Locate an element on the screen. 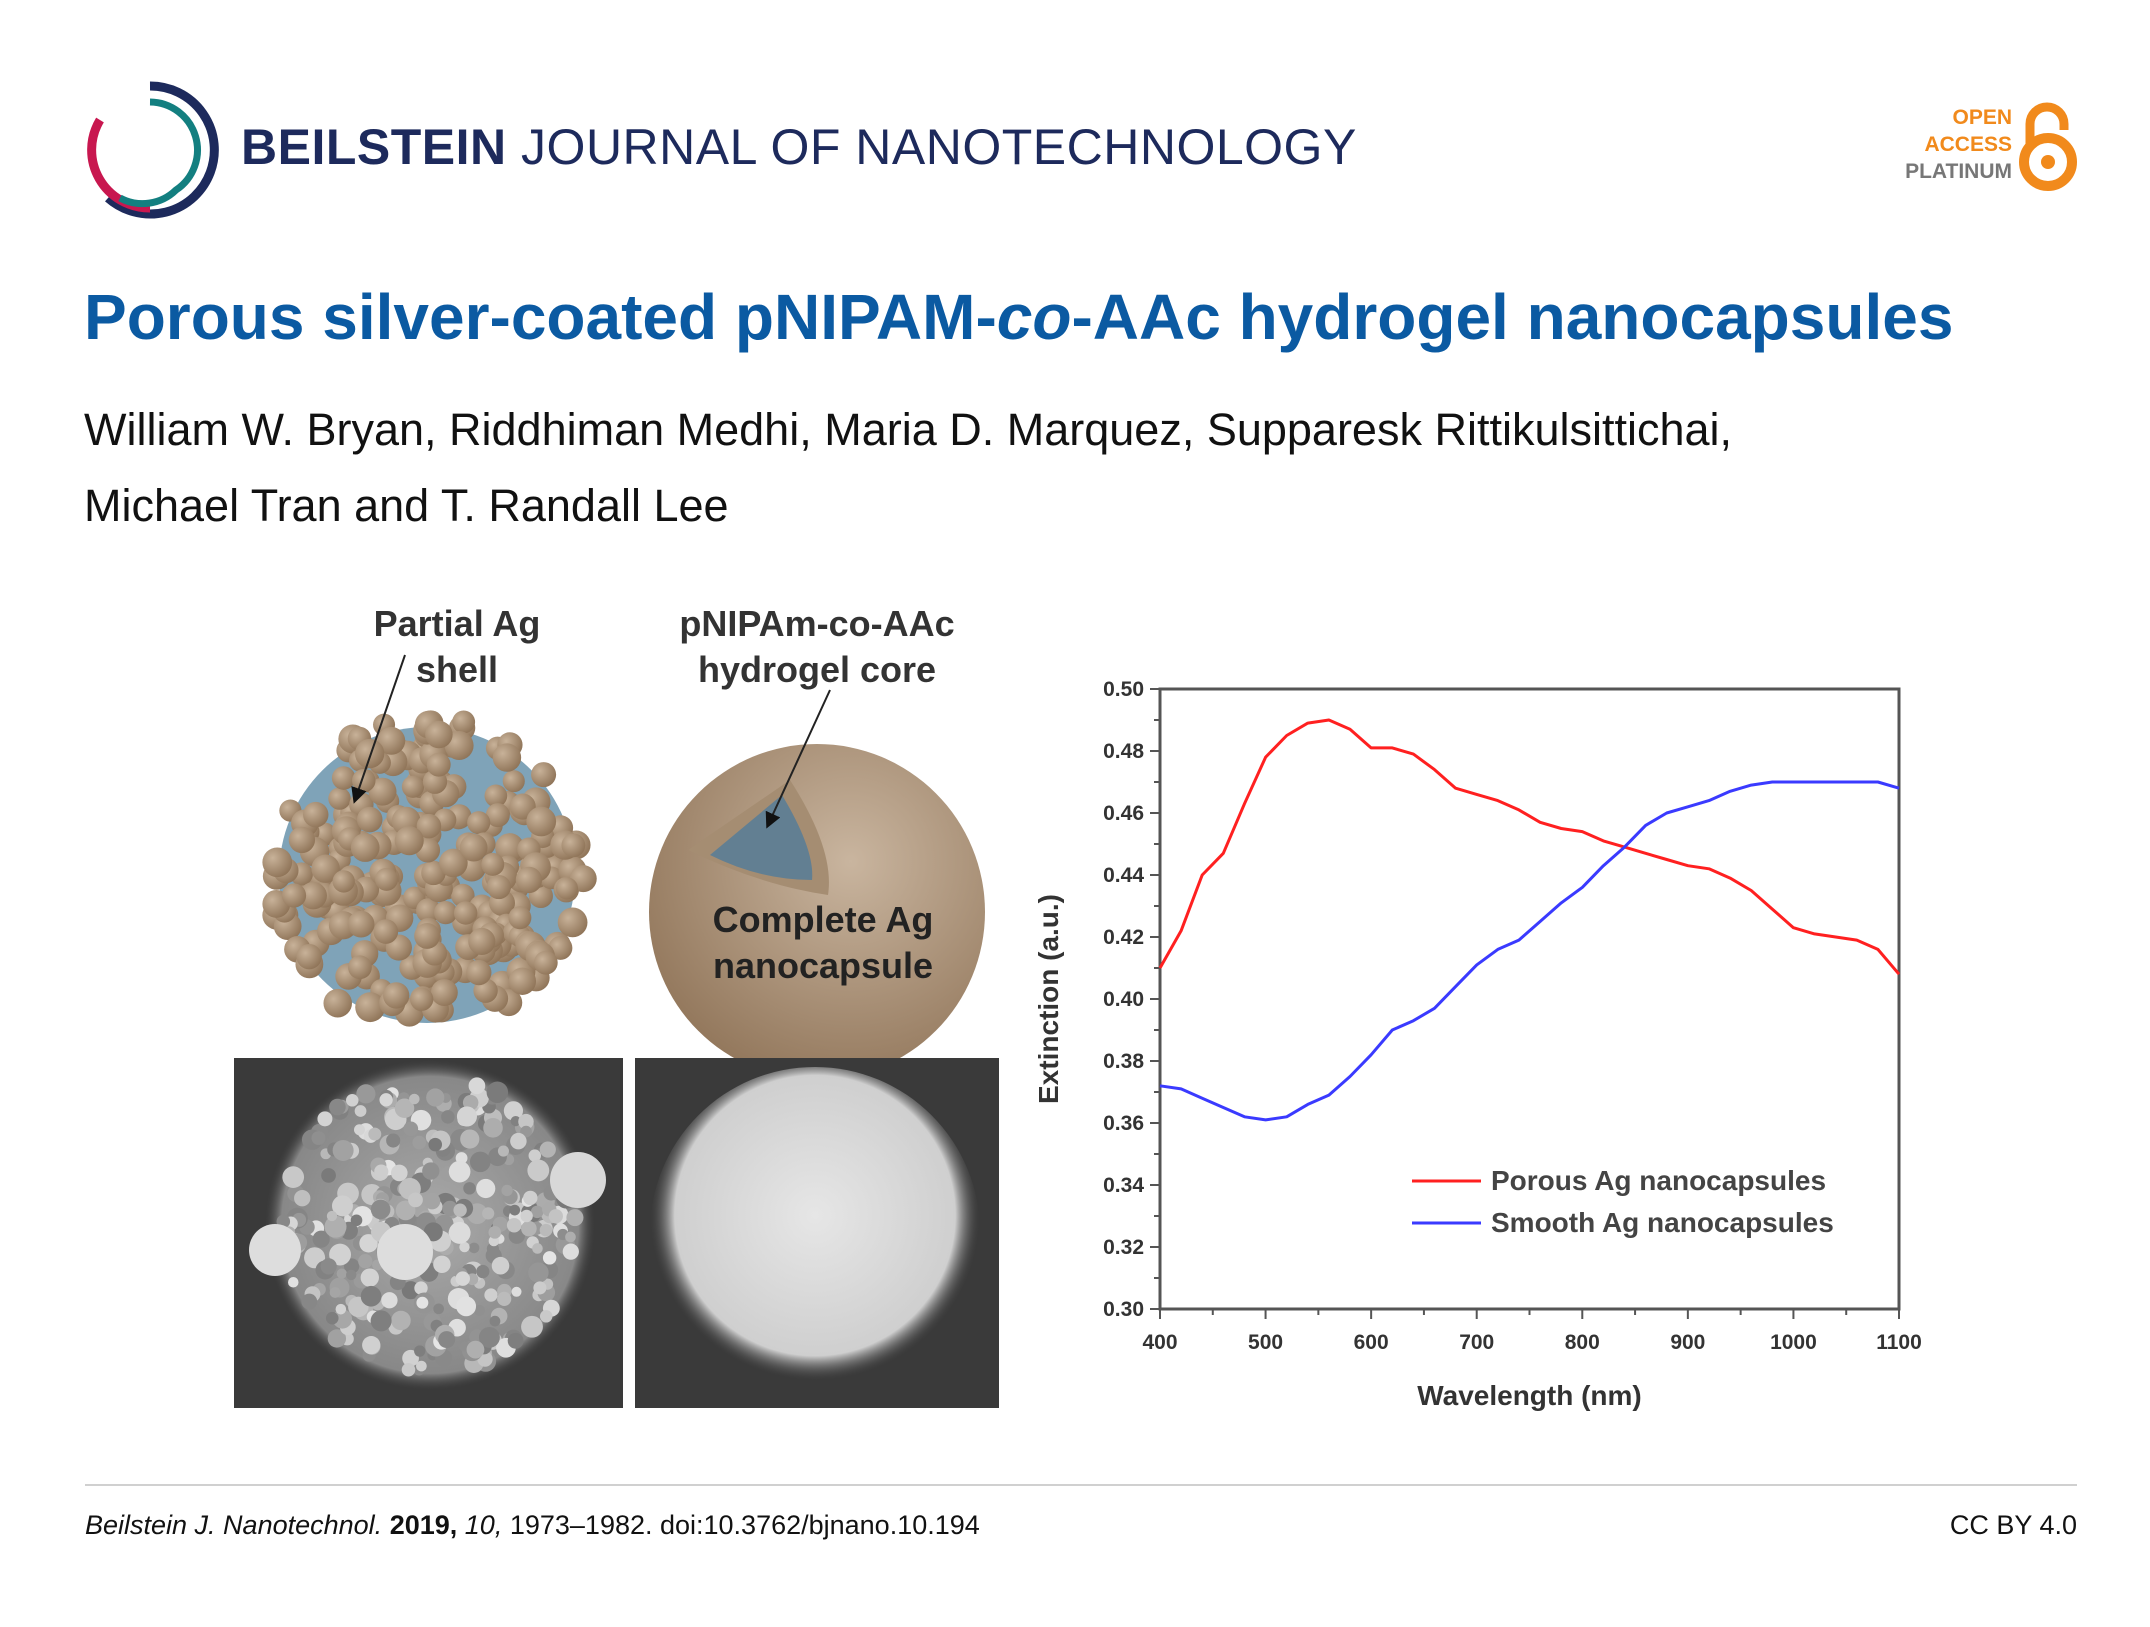 The height and width of the screenshot is (1627, 2150). open-access-badge: OPEN ACCESS PLATINUM is located at coordinates (1936, 144).